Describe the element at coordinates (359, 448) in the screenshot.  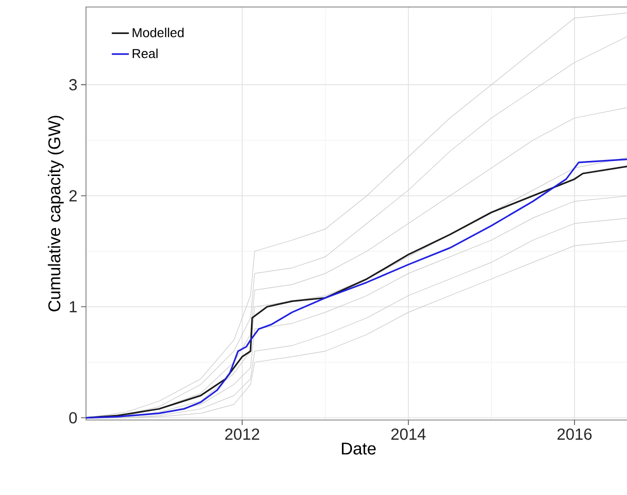
I see `x-axis-title: Date` at that location.